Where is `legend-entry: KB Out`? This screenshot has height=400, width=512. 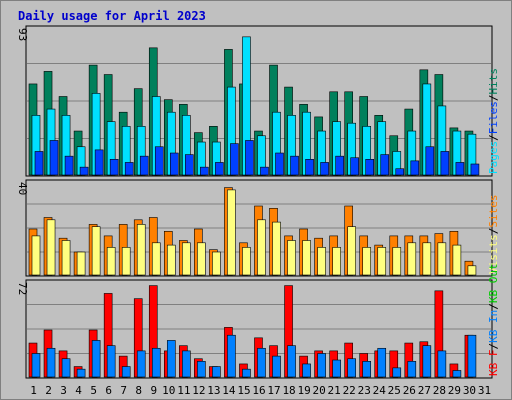 legend-entry: KB Out is located at coordinates (493, 283).